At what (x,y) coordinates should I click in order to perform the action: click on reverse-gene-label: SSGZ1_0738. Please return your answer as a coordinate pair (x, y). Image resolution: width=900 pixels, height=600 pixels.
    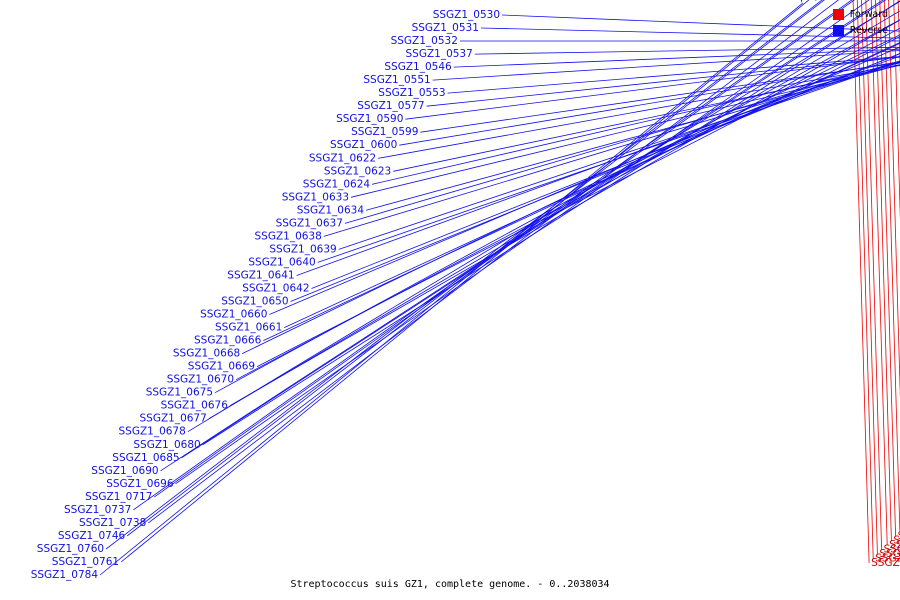
    Looking at the image, I should click on (112, 523).